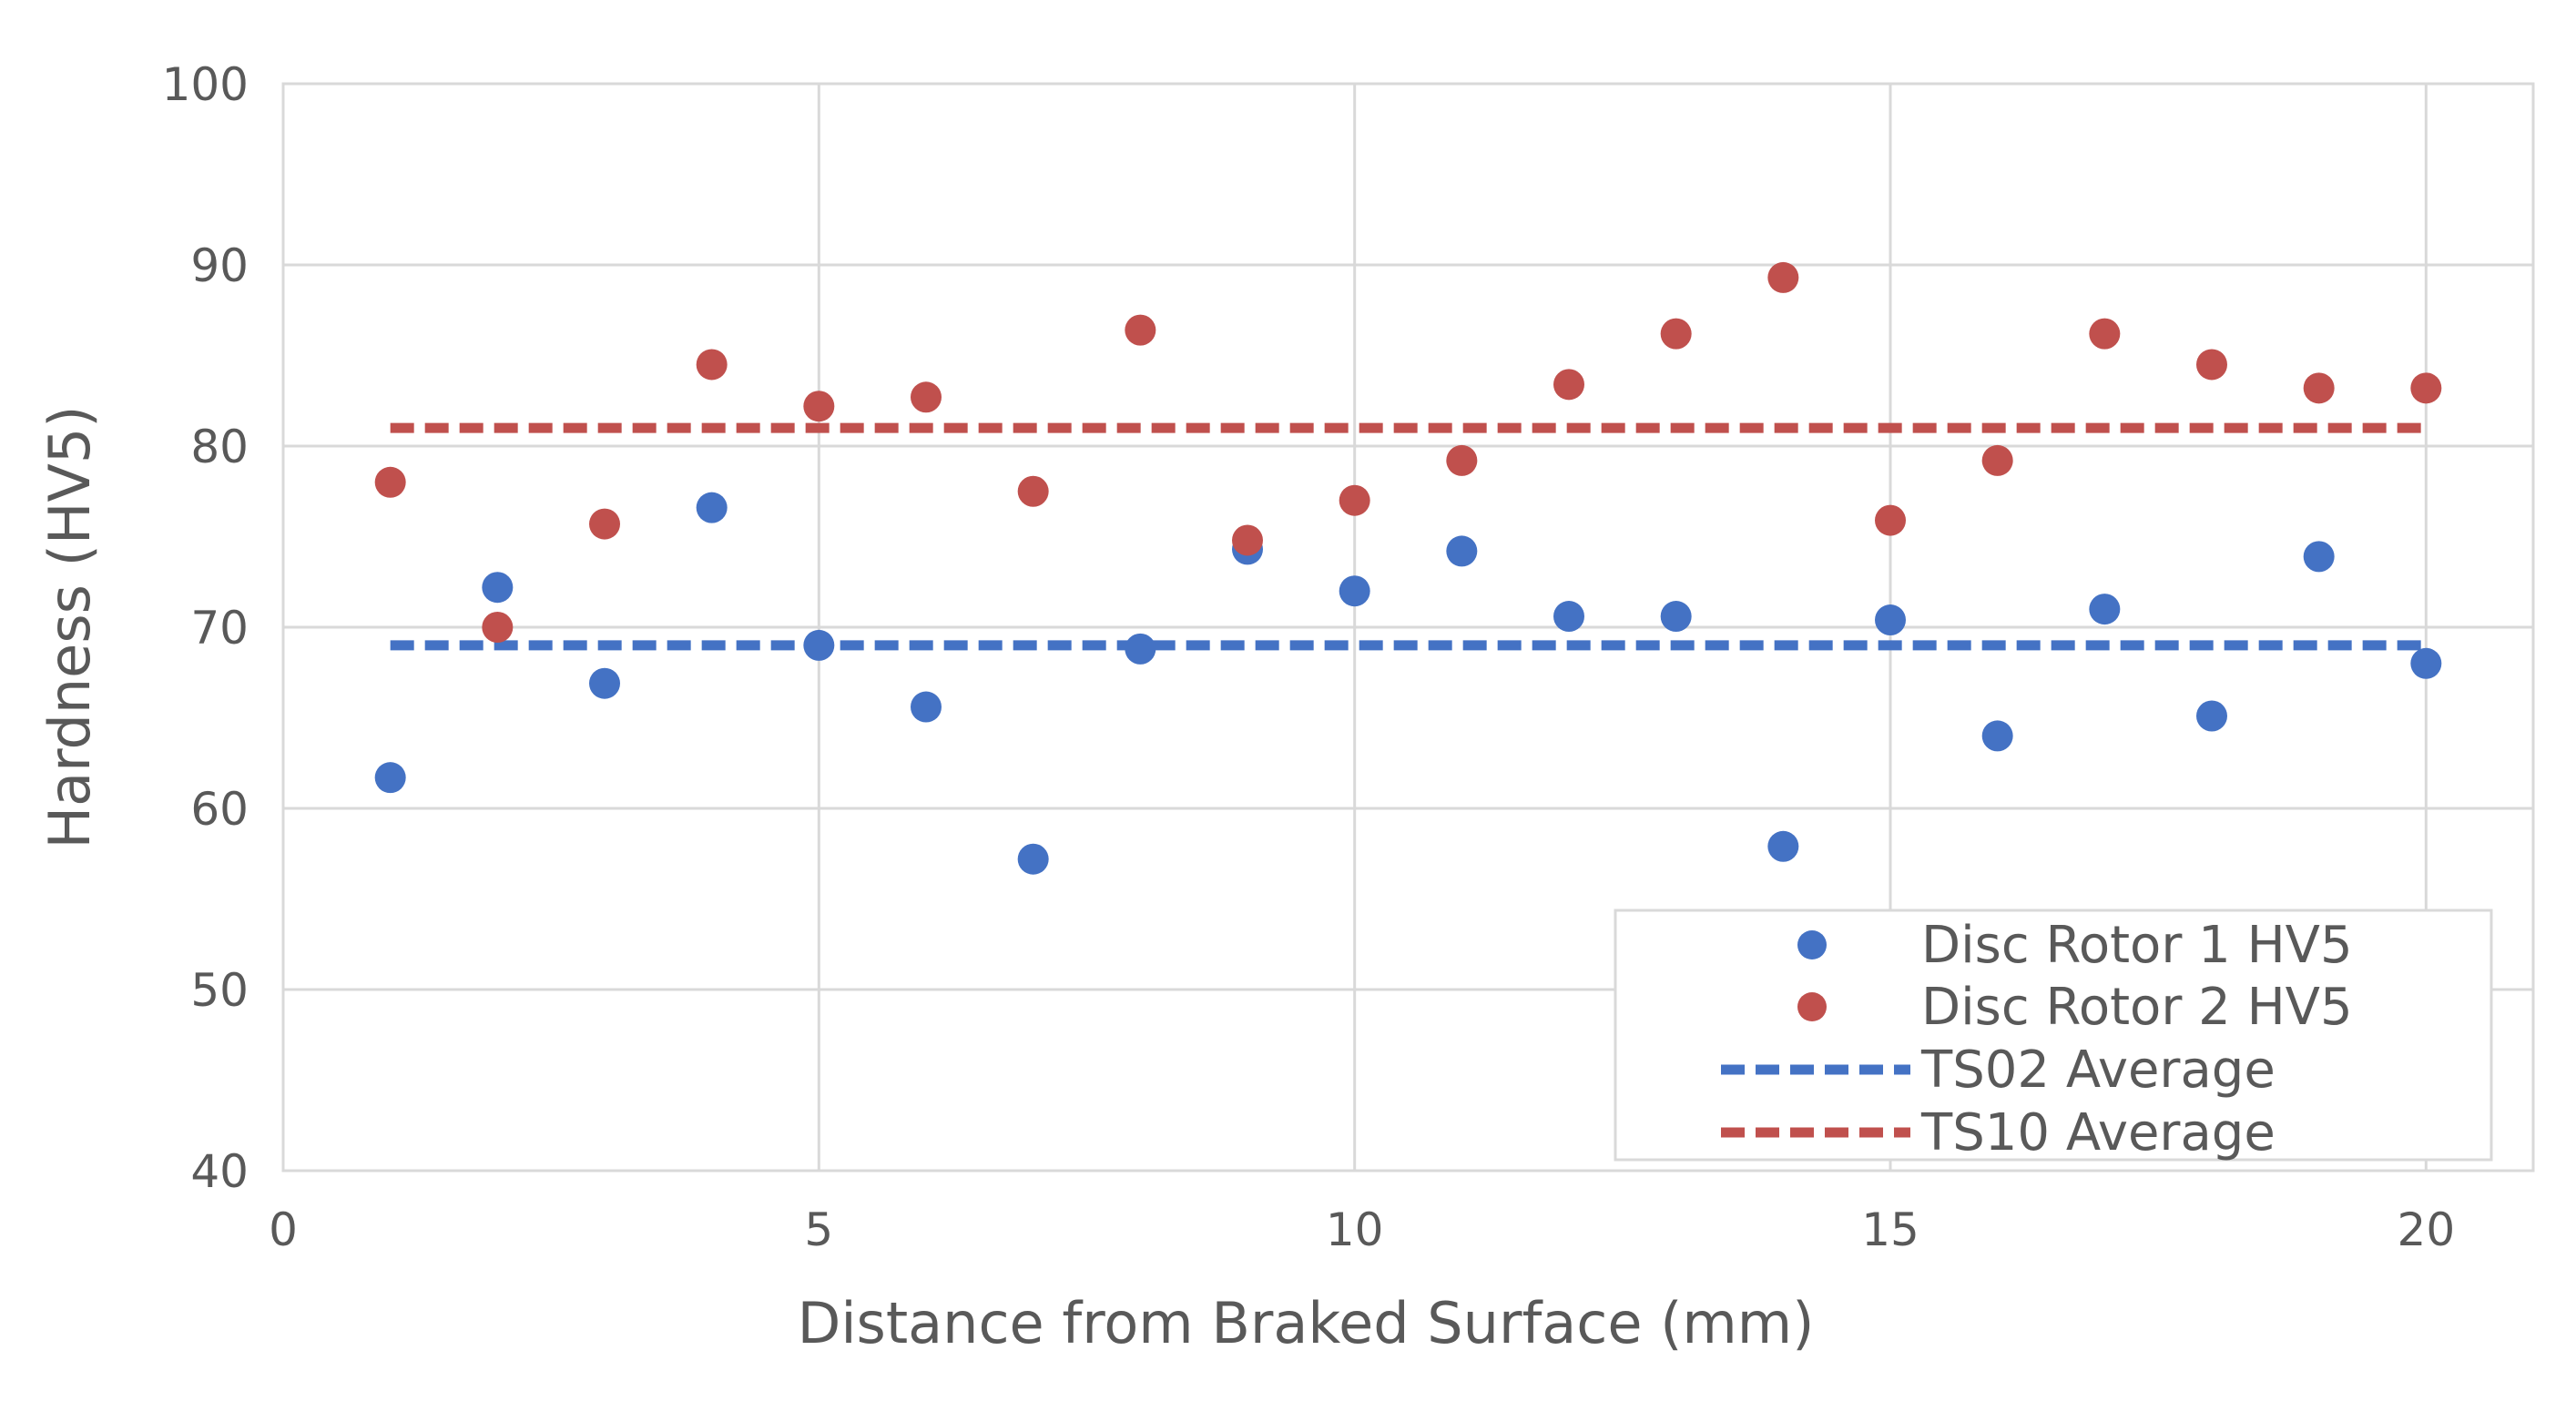 Image resolution: width=2576 pixels, height=1401 pixels. What do you see at coordinates (219, 265) in the screenshot?
I see `y-tick-label: 90` at bounding box center [219, 265].